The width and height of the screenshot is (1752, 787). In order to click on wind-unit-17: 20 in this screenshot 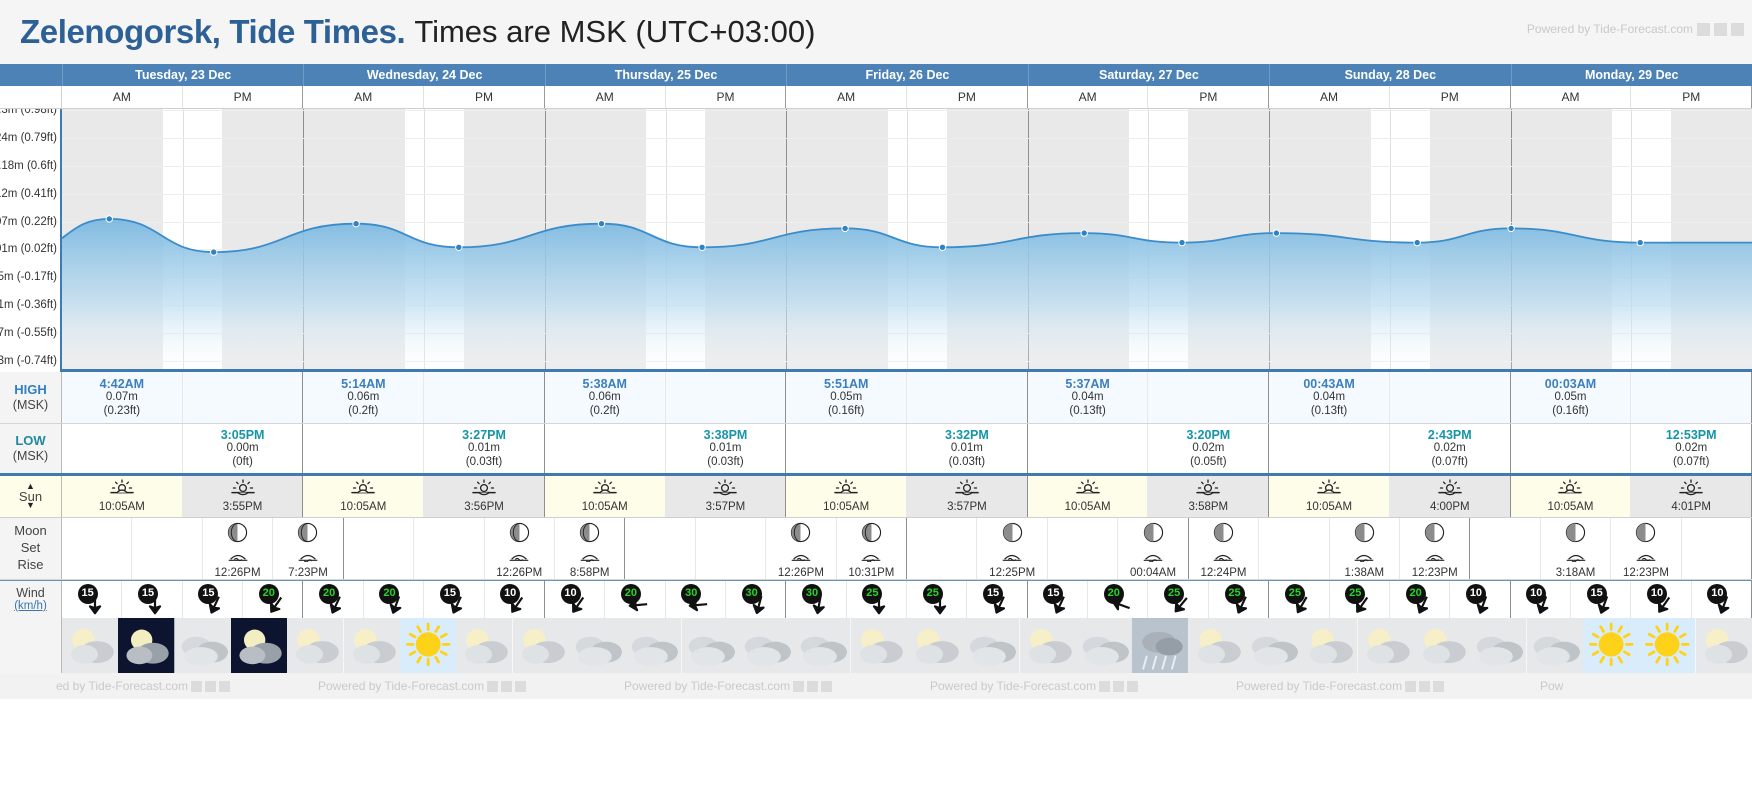, I will do `click(1118, 599)`.